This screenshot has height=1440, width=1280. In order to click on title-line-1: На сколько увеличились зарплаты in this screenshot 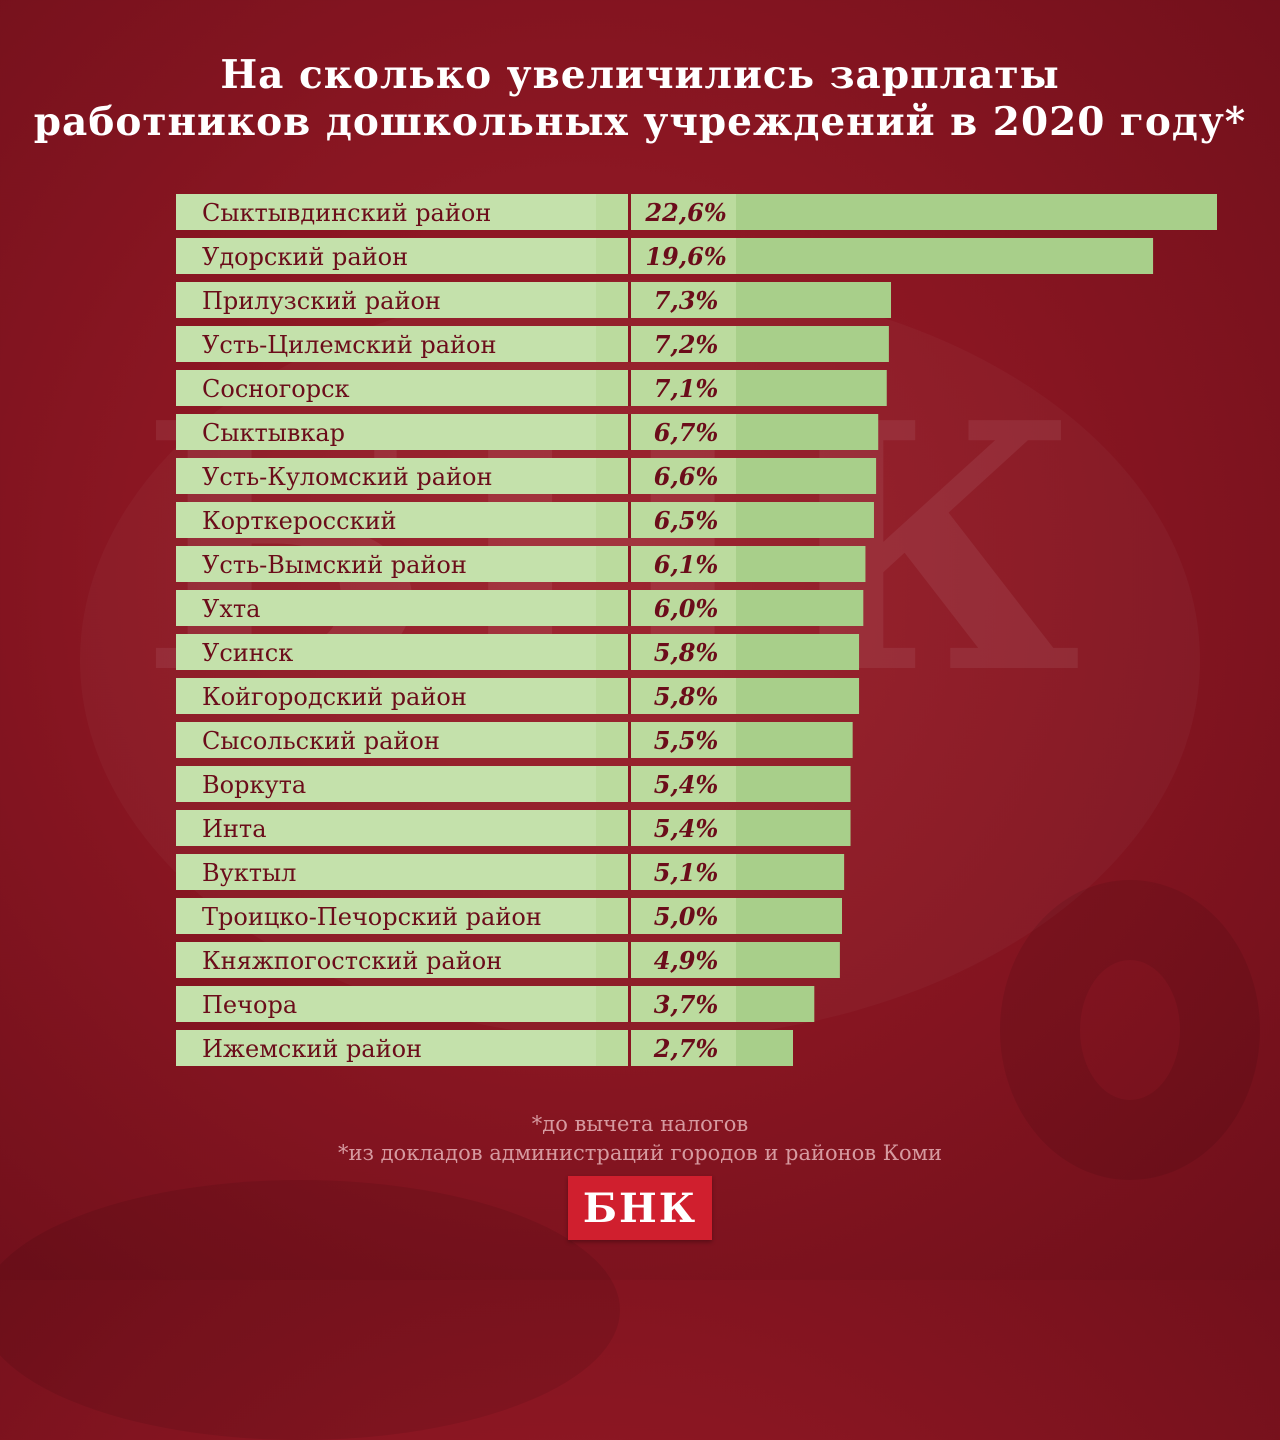, I will do `click(640, 75)`.